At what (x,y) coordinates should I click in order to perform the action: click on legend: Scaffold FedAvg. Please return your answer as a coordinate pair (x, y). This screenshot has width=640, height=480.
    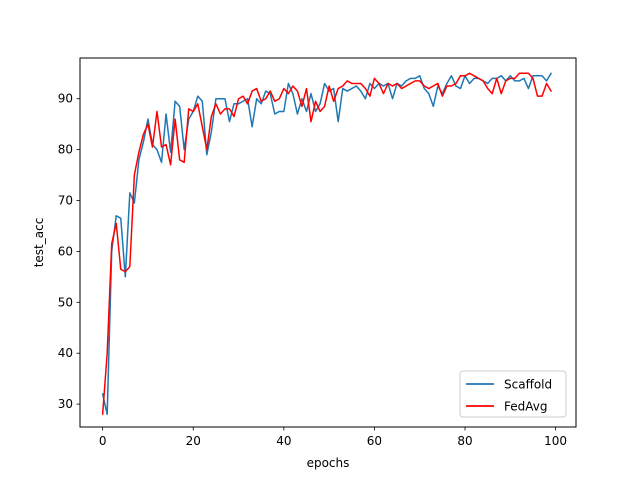
    Looking at the image, I should click on (513, 394).